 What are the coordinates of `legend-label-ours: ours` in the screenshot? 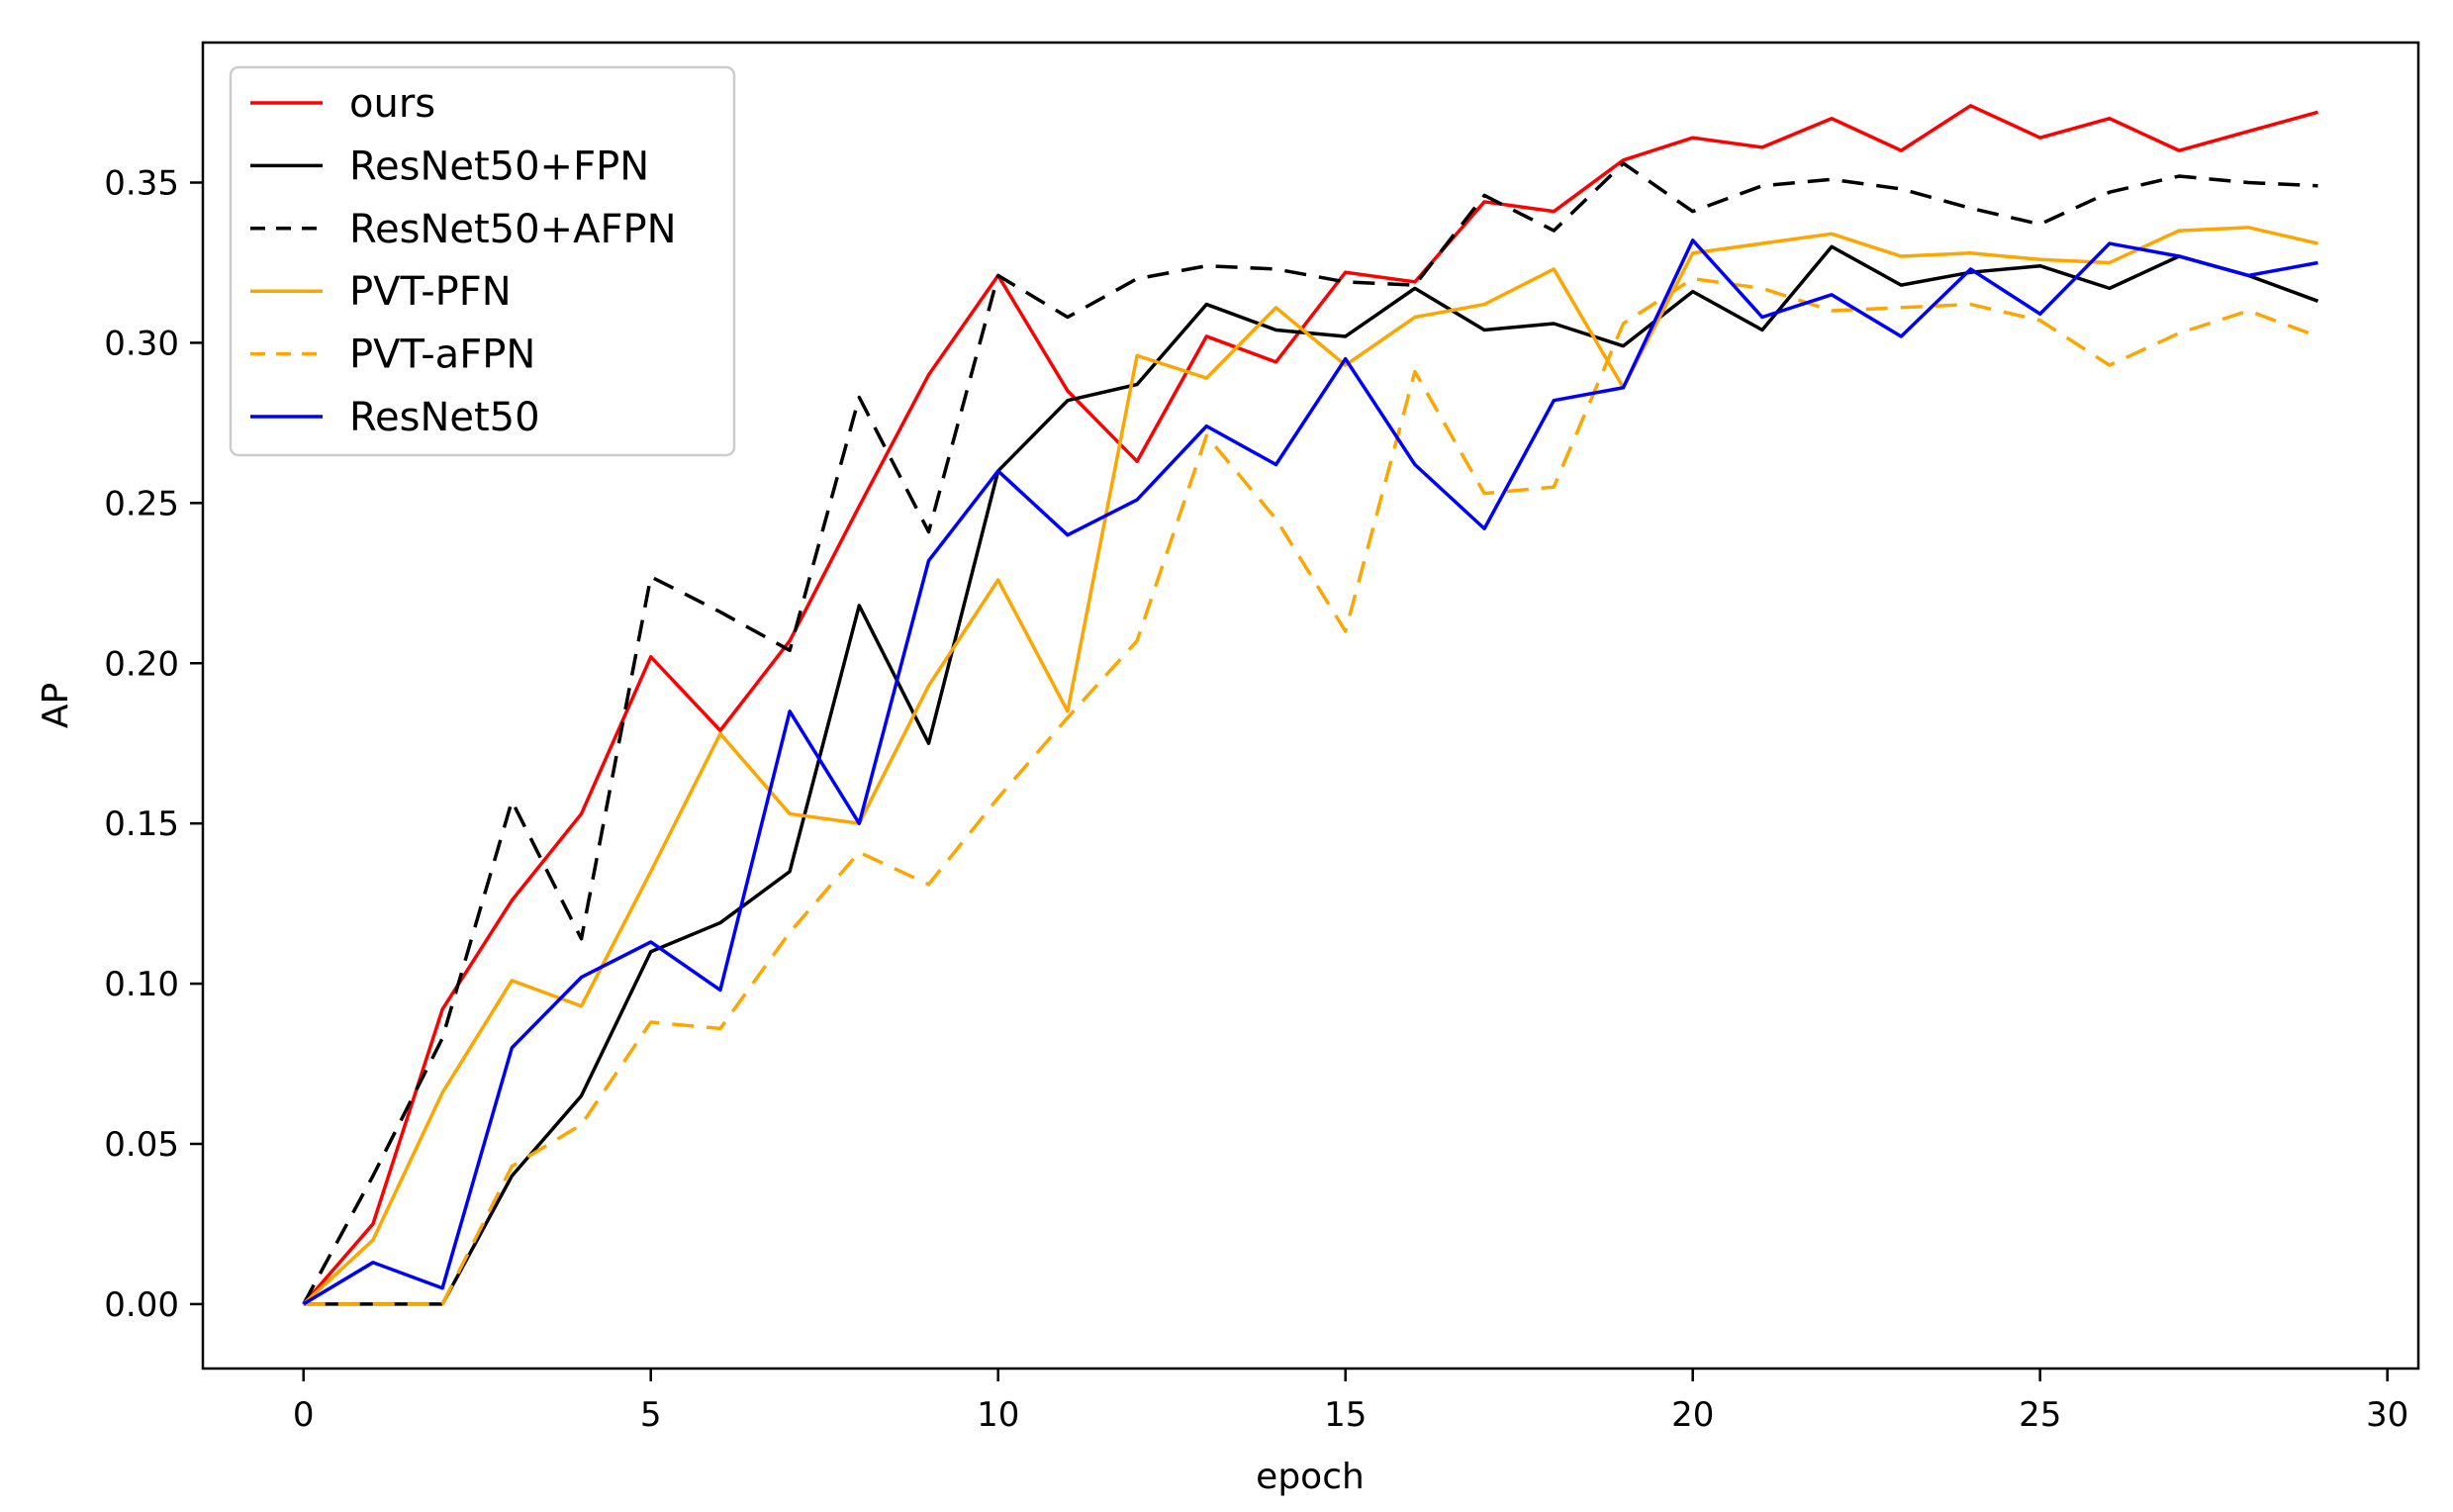 It's located at (392, 104).